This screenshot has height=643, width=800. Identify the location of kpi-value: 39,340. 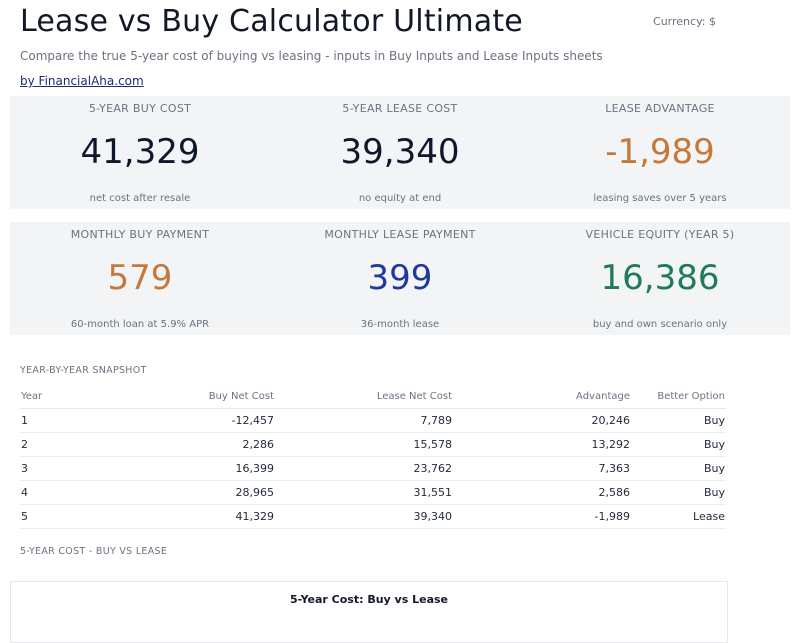
(400, 152).